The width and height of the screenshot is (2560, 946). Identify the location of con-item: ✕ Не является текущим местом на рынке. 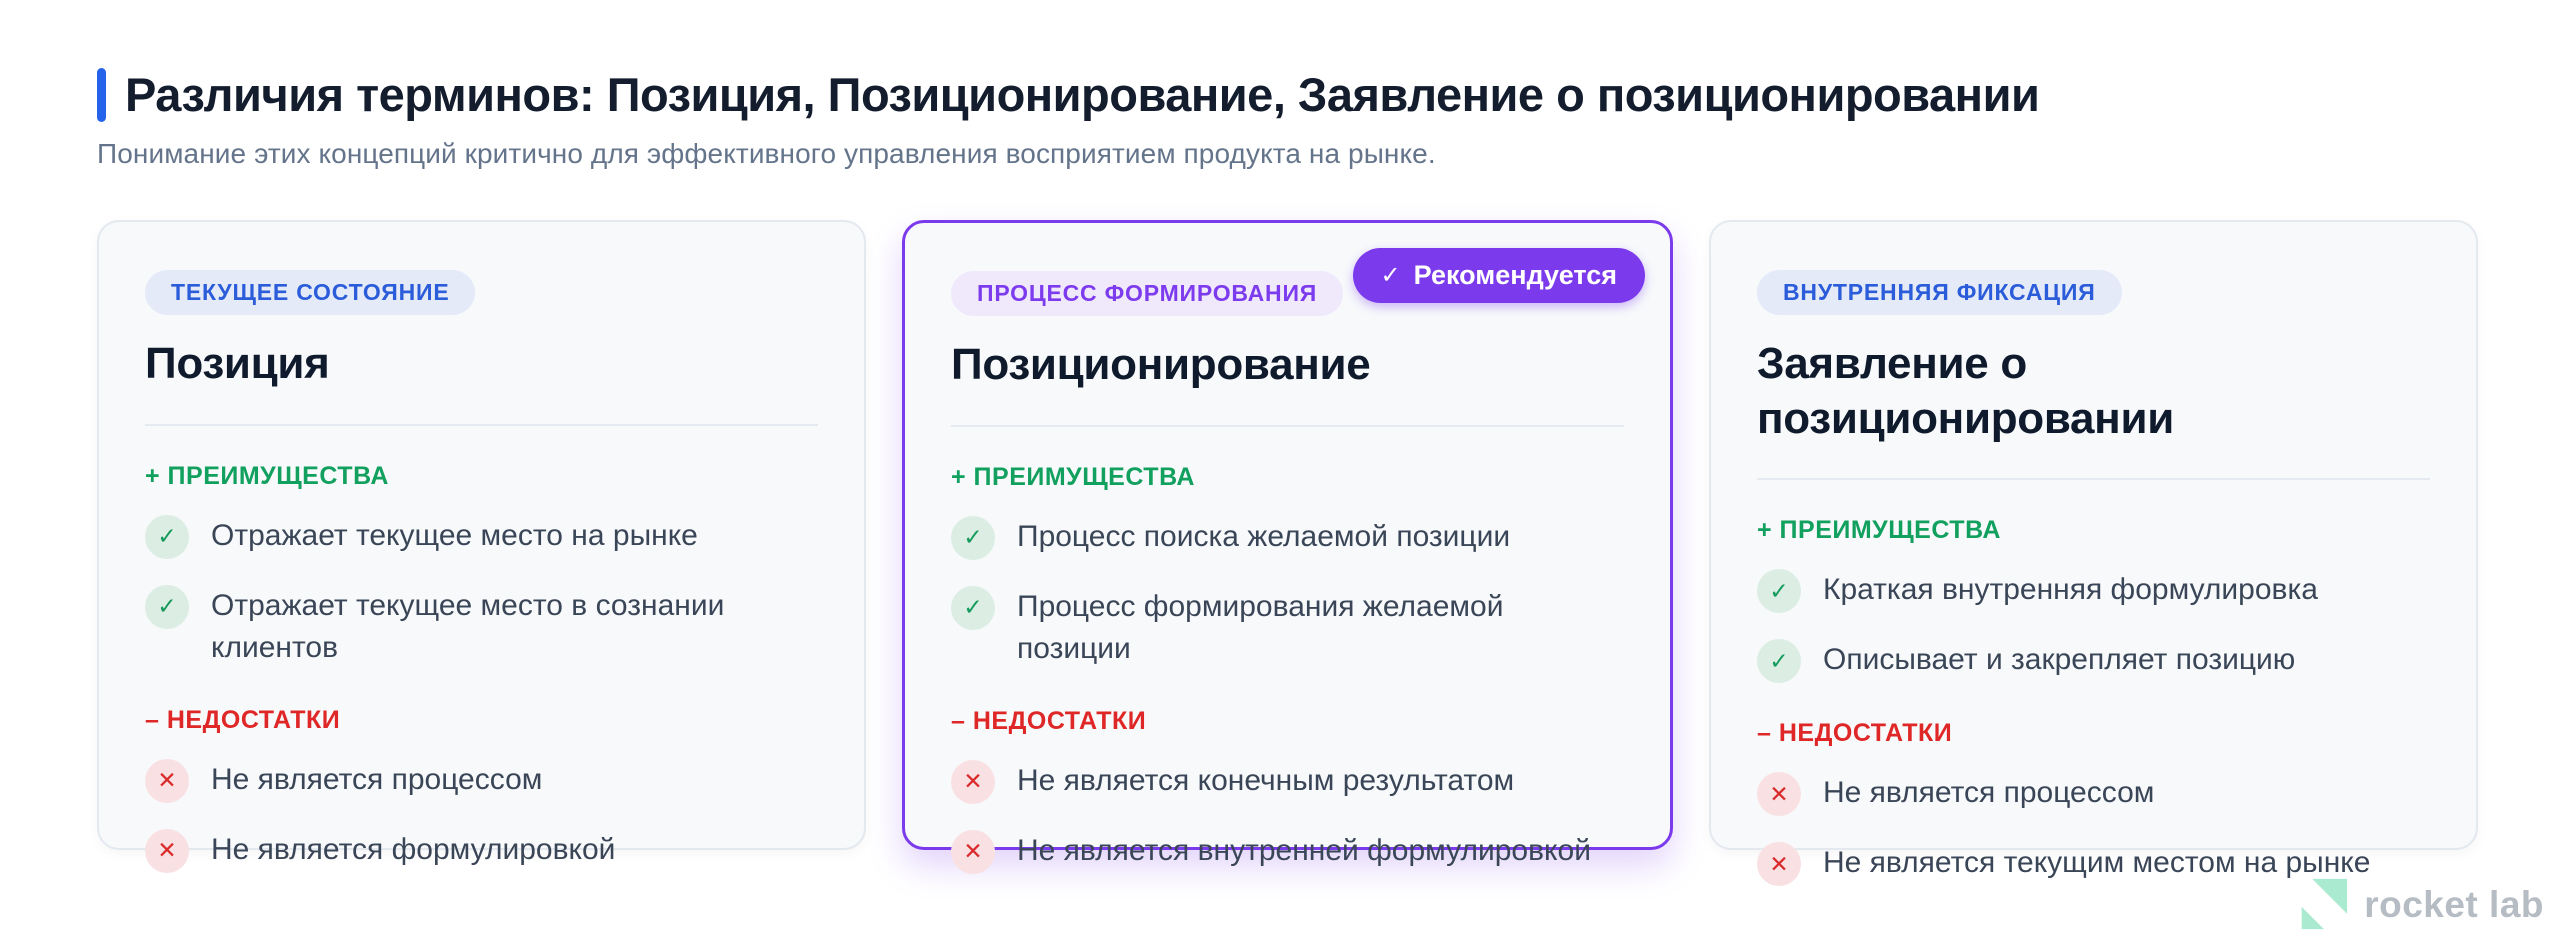
(2093, 864).